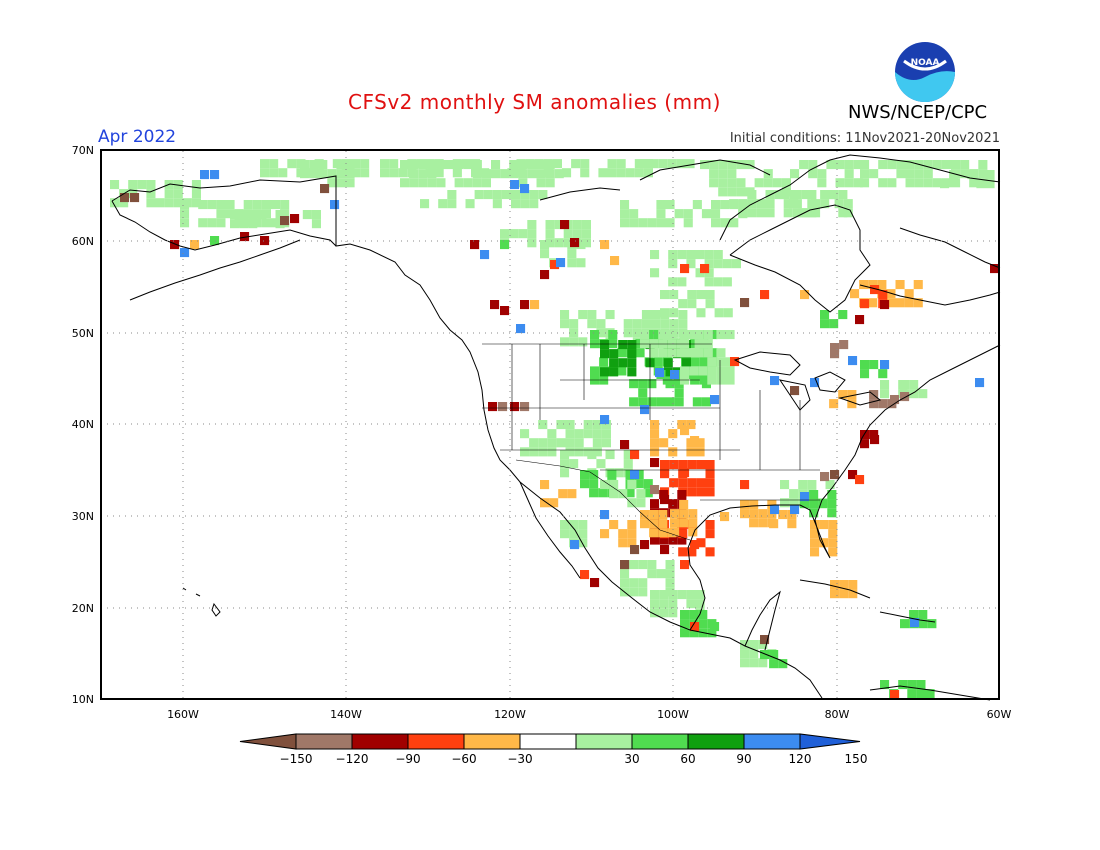 Image resolution: width=1100 pixels, height=850 pixels. Describe the element at coordinates (918, 112) in the screenshot. I see `agency-label: NWS/NCEP/CPC` at that location.